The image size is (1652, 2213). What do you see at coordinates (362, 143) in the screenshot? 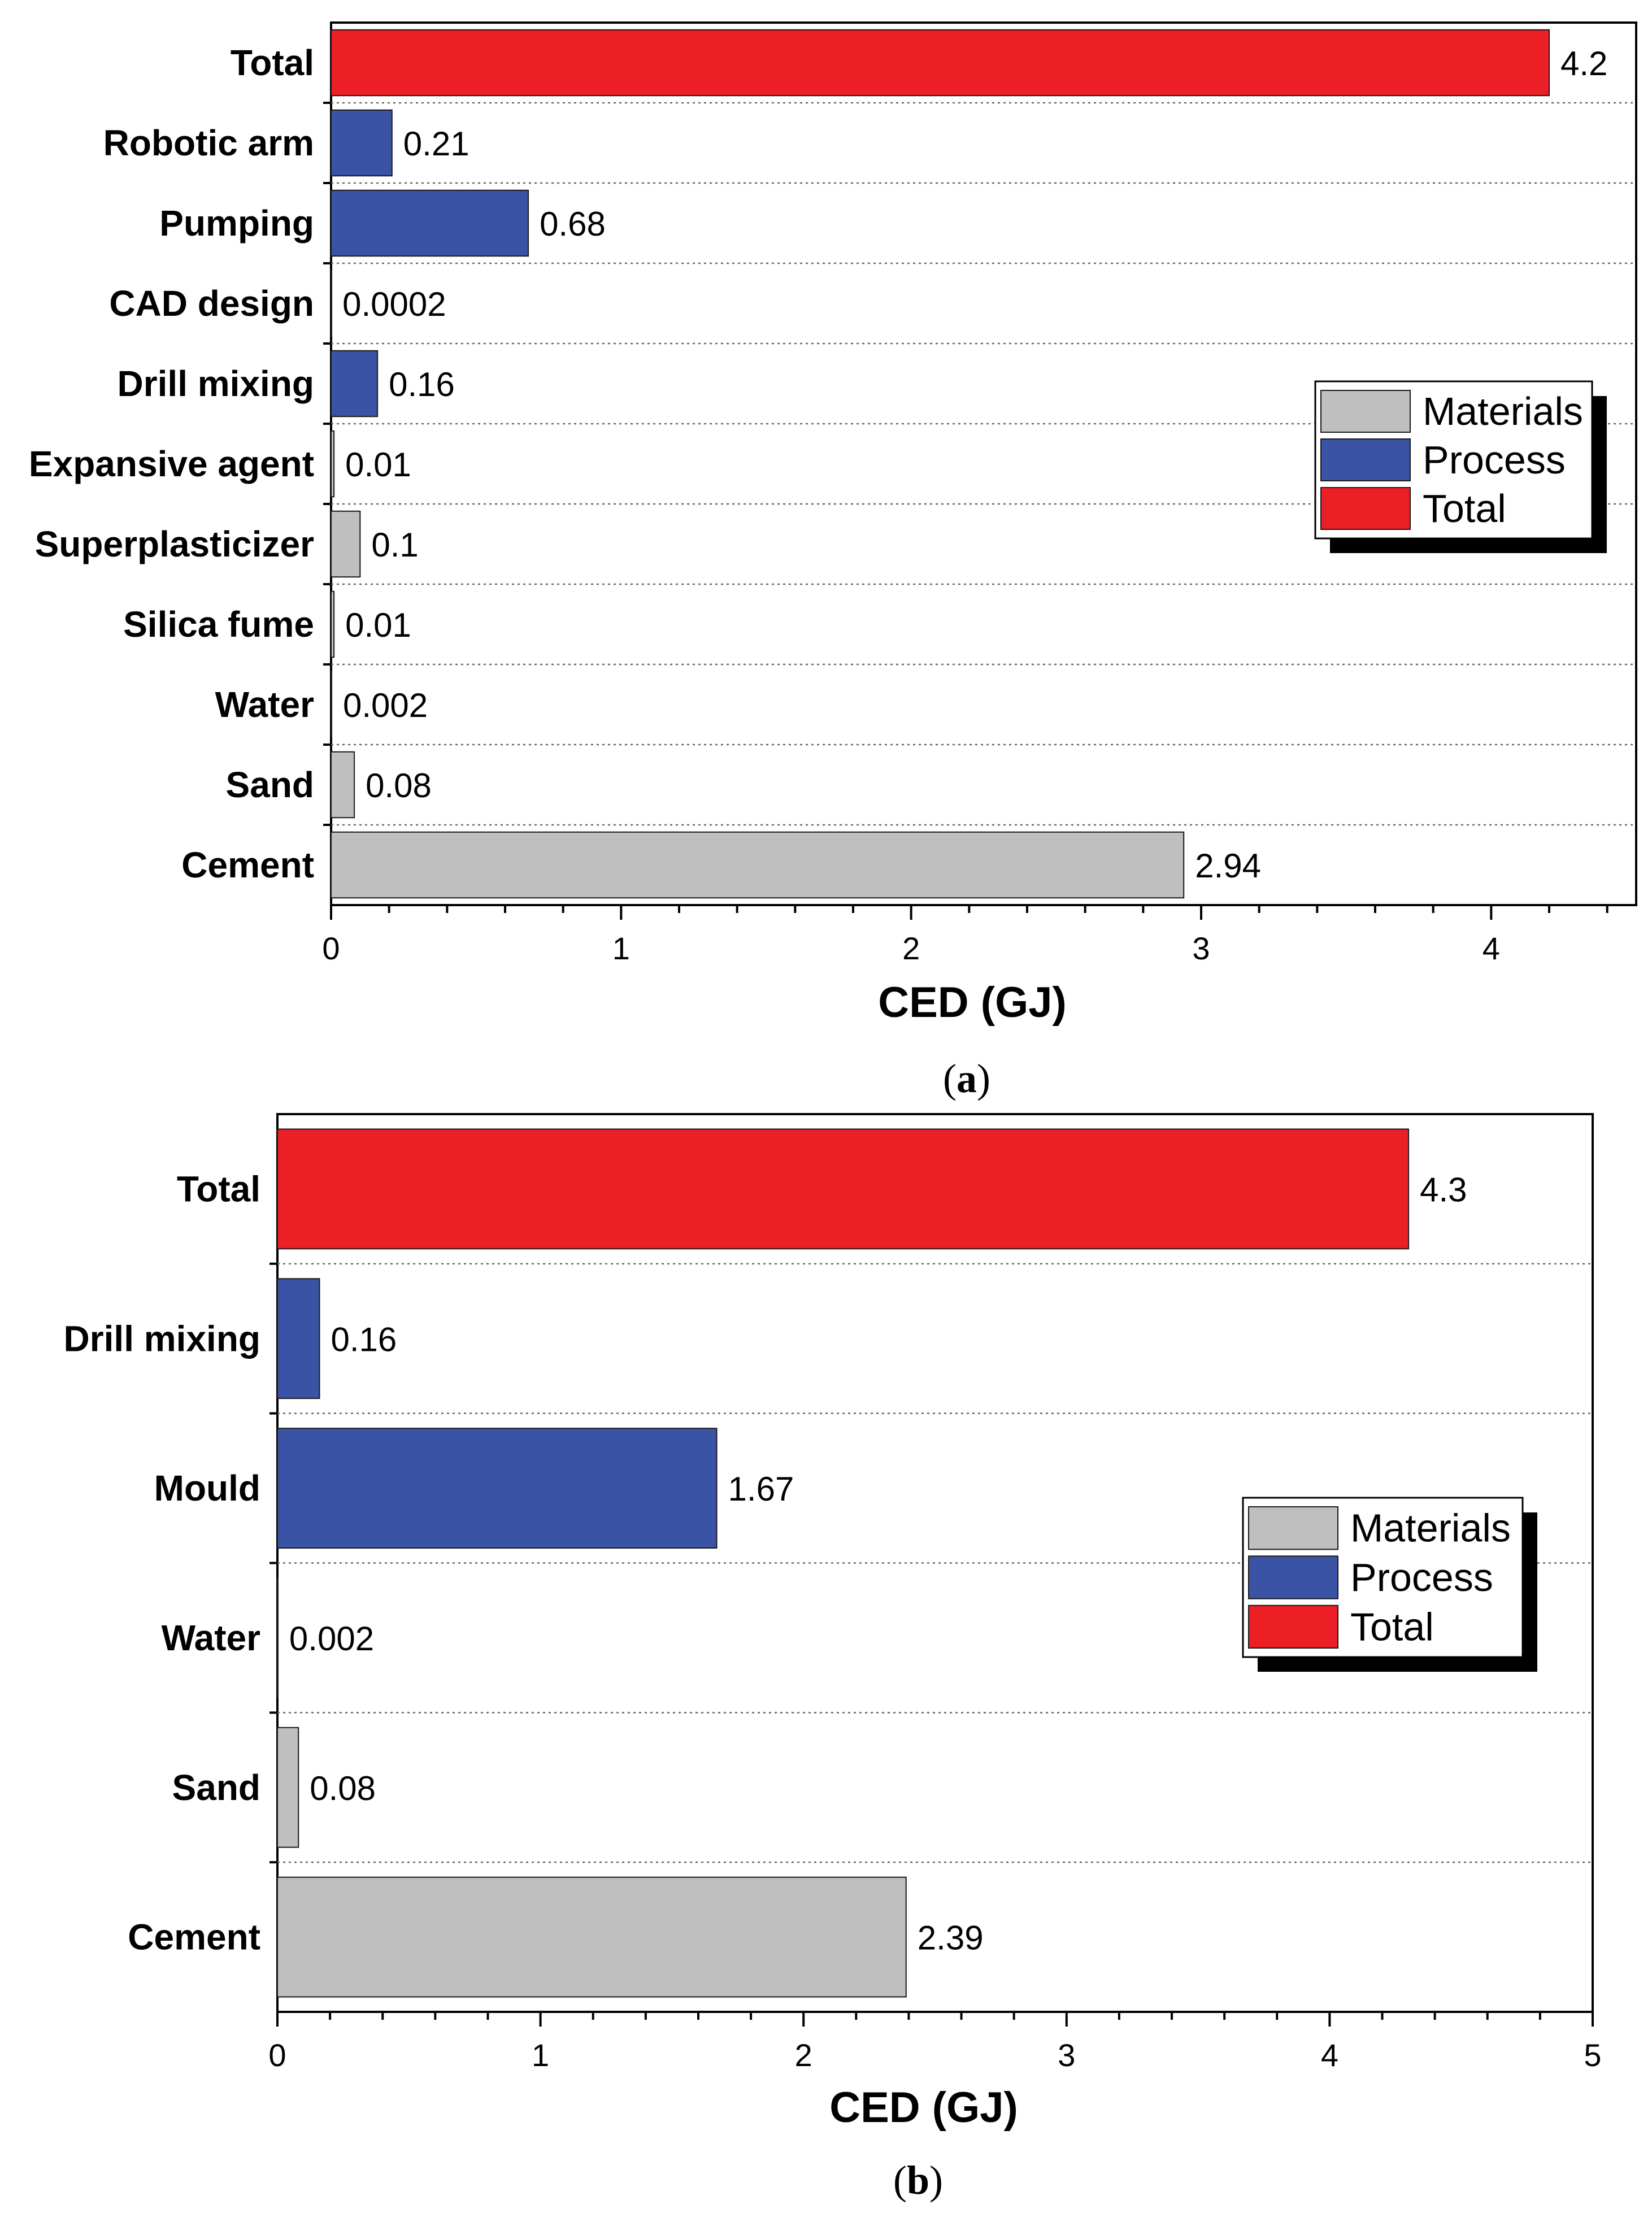
I see `bar-robotic-arm` at bounding box center [362, 143].